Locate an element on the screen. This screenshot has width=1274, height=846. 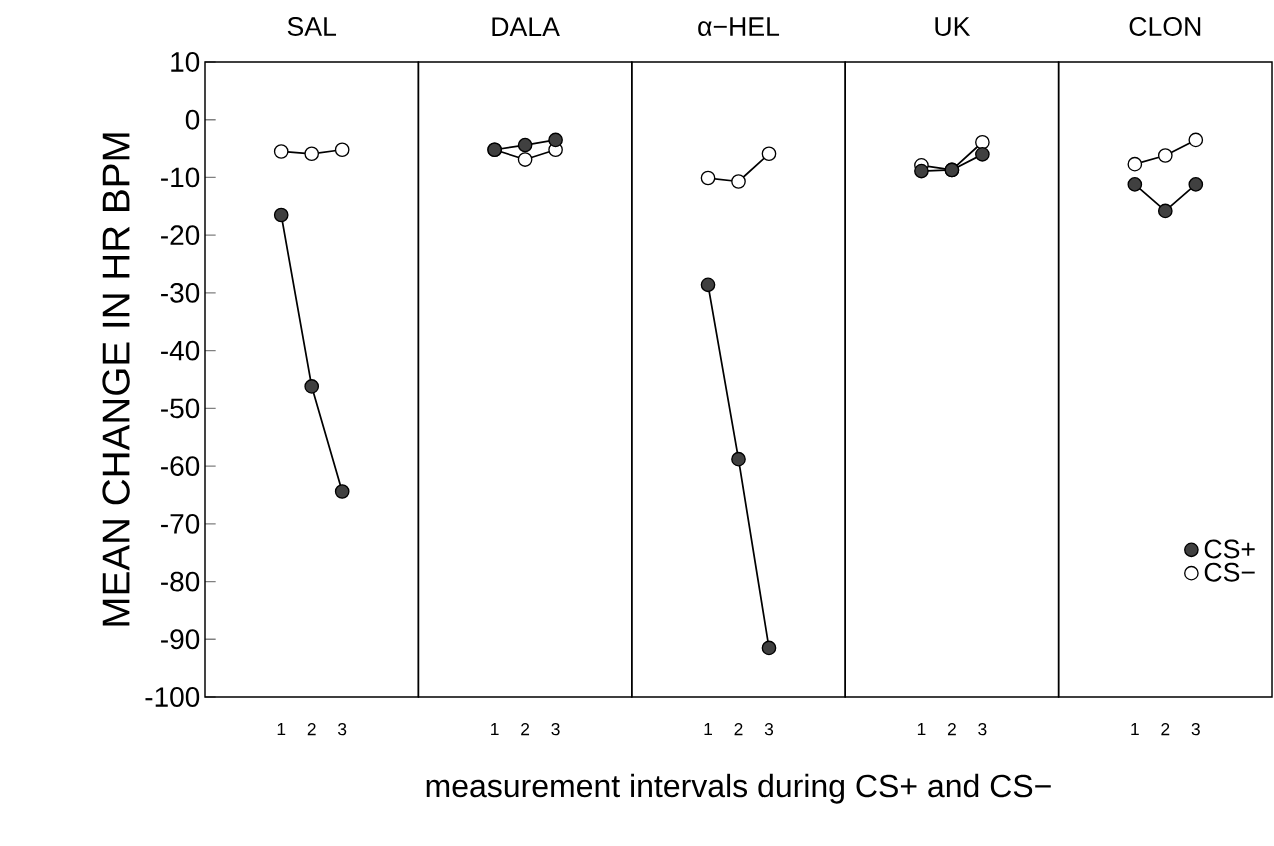
chart-title: UK is located at coordinates (953, 26).